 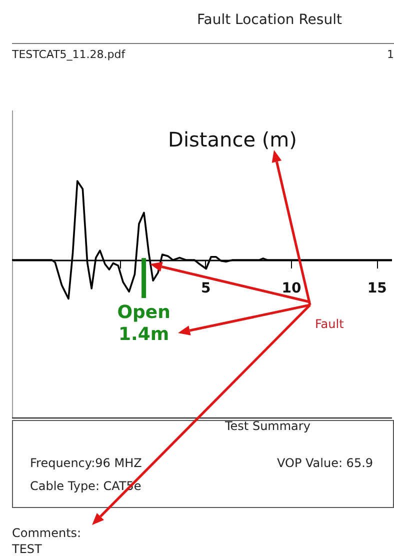 What do you see at coordinates (292, 288) in the screenshot?
I see `x-tick-label: 10` at bounding box center [292, 288].